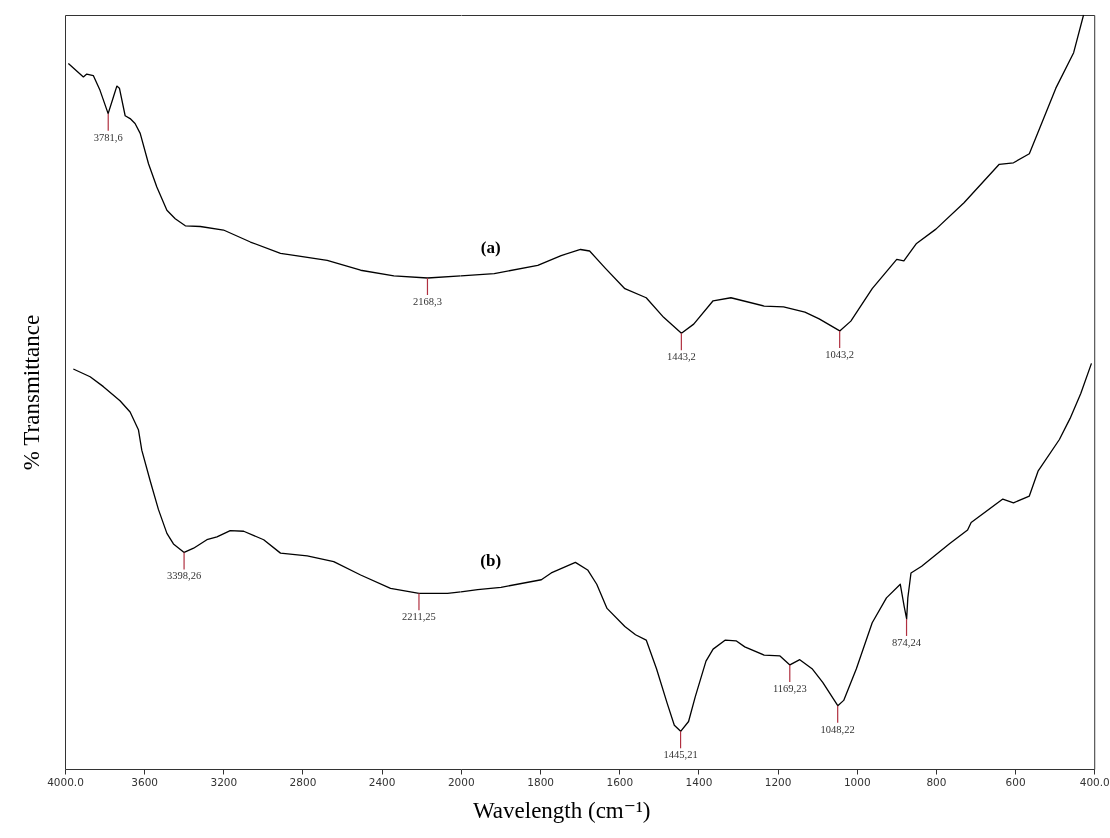 The image size is (1110, 838). I want to click on x-tick-label: 3600, so click(145, 781).